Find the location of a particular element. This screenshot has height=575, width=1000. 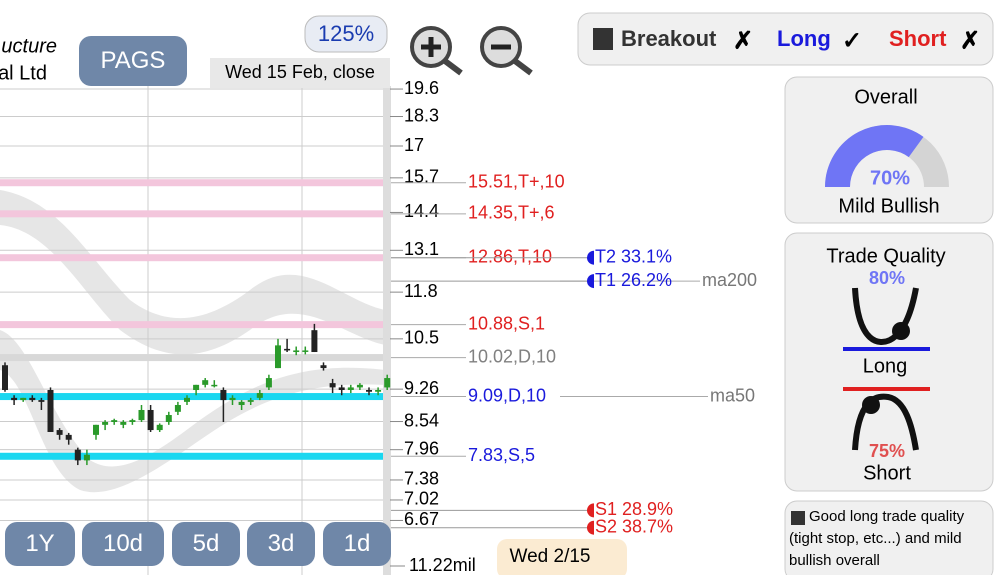

target-label: S2 38.7% is located at coordinates (634, 526).